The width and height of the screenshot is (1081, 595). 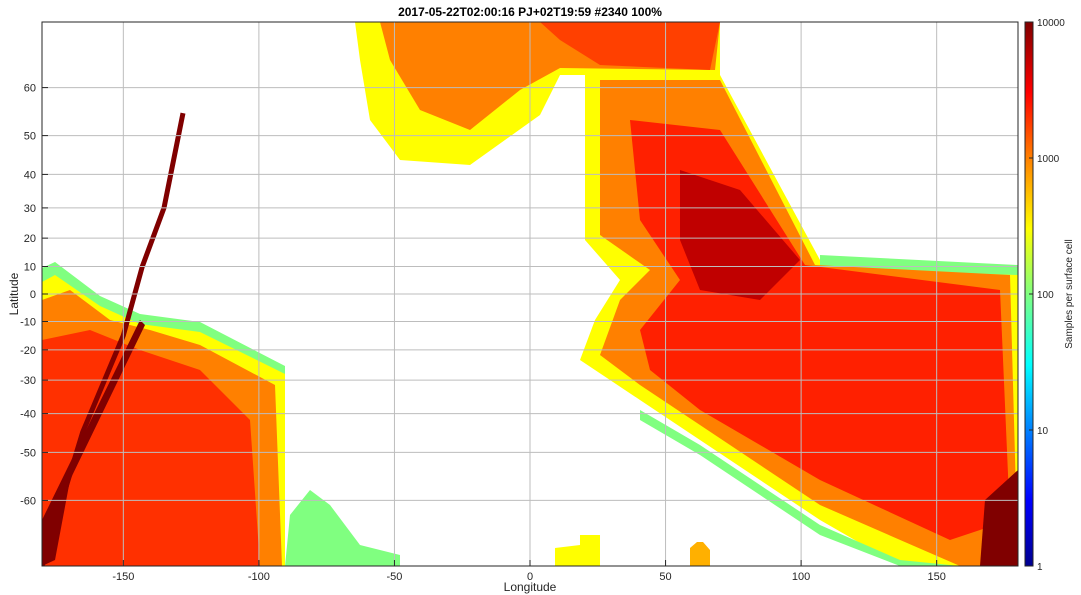 I want to click on y-tick-label: -20, so click(x=28, y=351).